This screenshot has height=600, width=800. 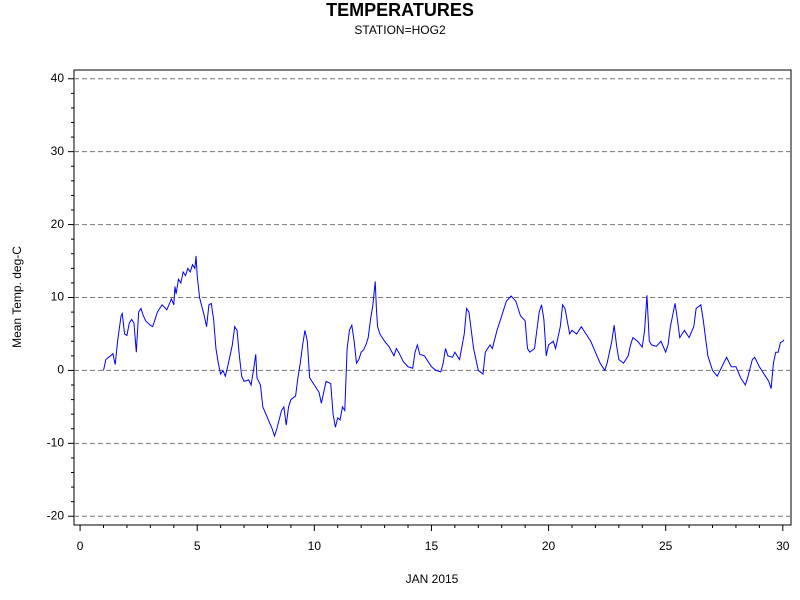 What do you see at coordinates (197, 546) in the screenshot?
I see `x-tick-label: 5` at bounding box center [197, 546].